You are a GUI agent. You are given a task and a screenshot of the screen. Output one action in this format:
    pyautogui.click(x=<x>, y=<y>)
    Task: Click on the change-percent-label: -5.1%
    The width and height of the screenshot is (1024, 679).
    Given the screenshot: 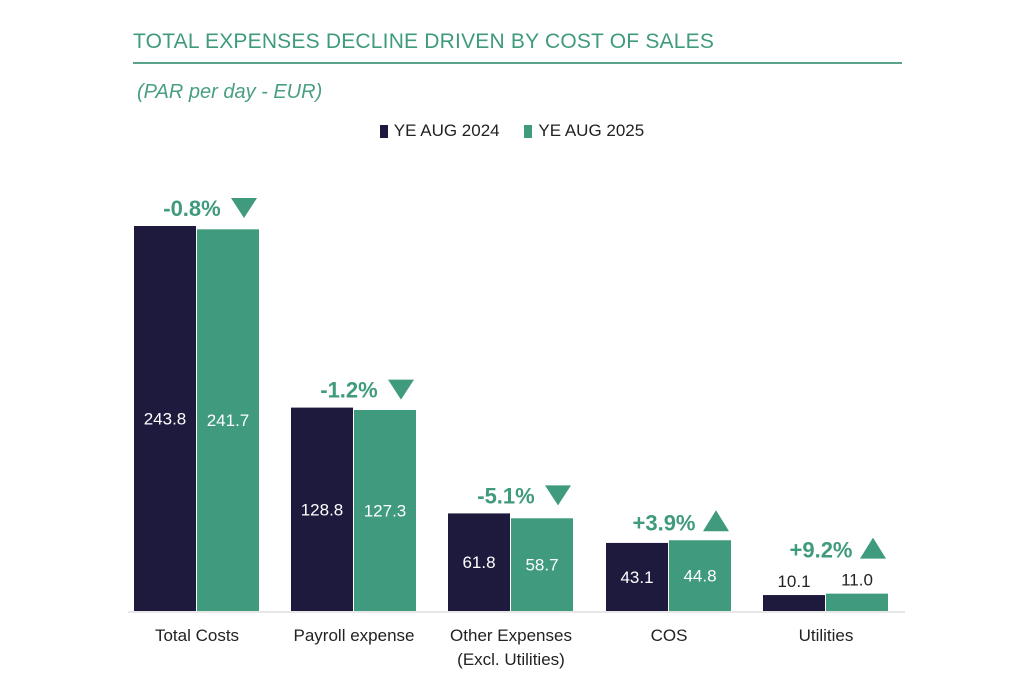 What is the action you would take?
    pyautogui.click(x=505, y=495)
    